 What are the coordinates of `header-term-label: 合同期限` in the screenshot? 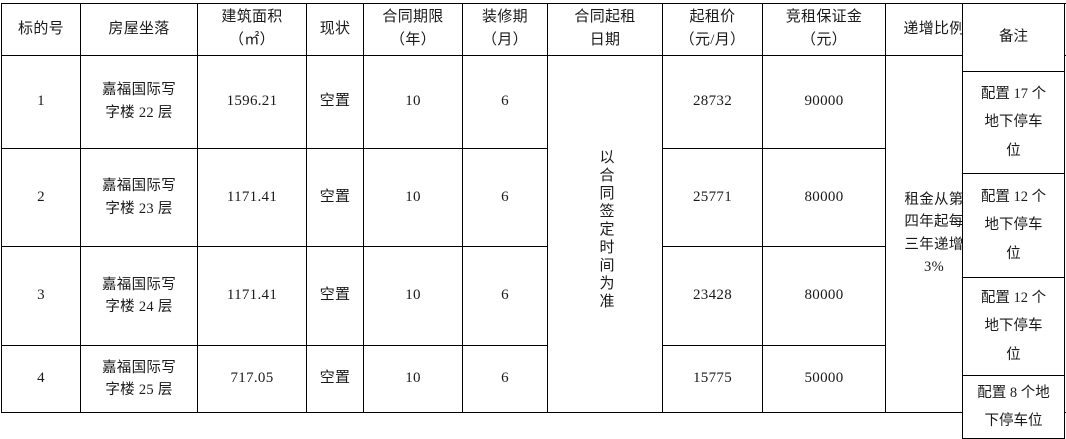 It's located at (413, 17).